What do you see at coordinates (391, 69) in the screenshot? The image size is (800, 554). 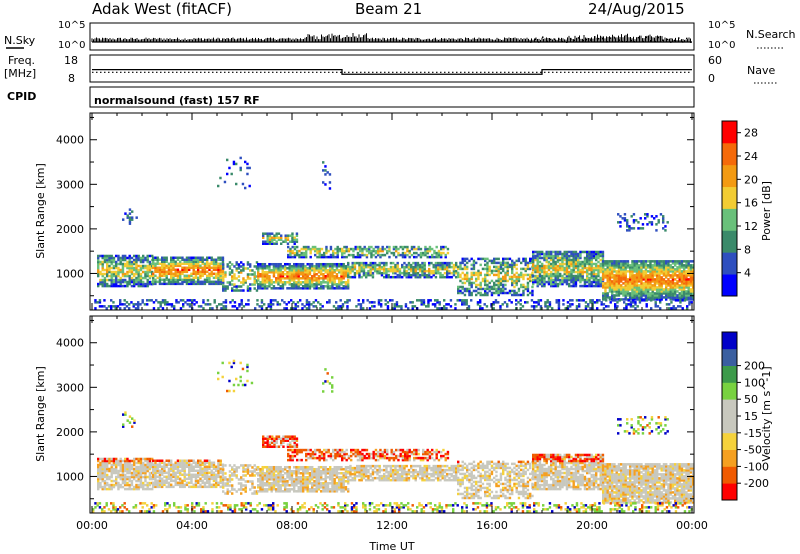 I see `freq-panel: Freq. [MHz] 18 8 60 0 Nave` at bounding box center [391, 69].